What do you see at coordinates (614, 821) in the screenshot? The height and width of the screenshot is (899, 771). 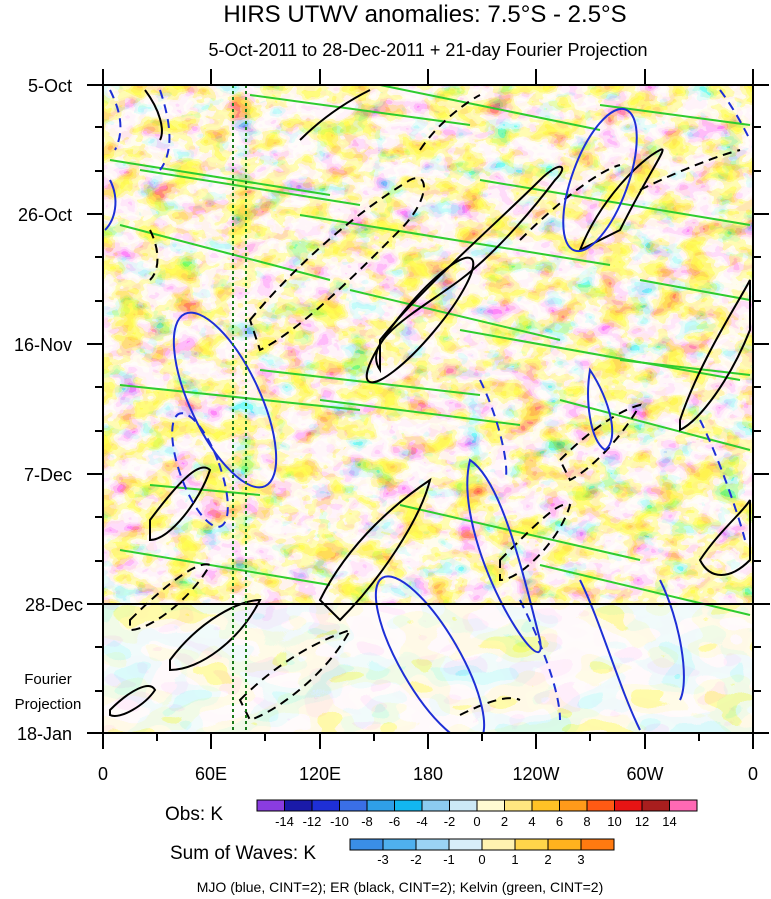 I see `colorbar-tick-label: 10` at bounding box center [614, 821].